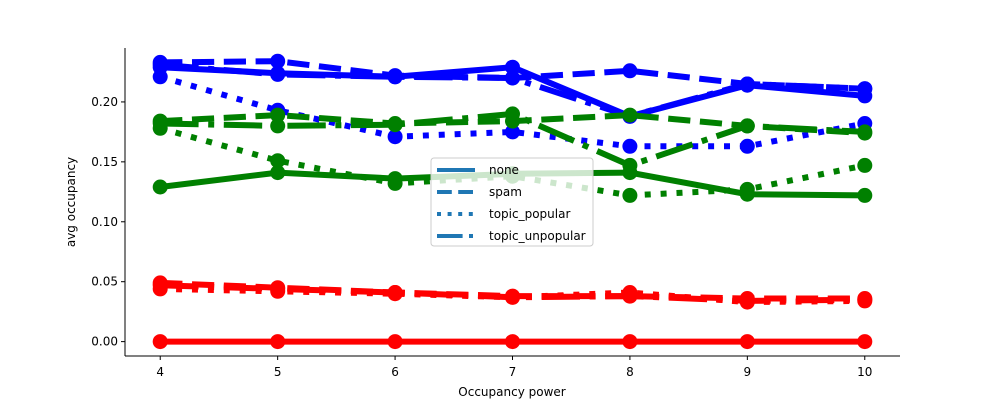 The image size is (1000, 404). What do you see at coordinates (513, 372) in the screenshot?
I see `x-tick-label: 7` at bounding box center [513, 372].